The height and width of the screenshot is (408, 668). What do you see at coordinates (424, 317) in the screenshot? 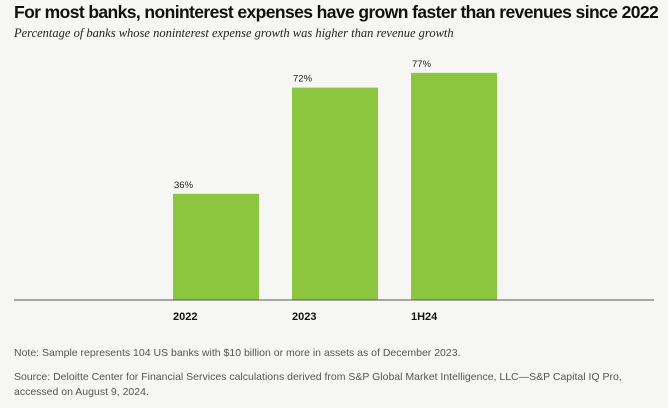
I see `x-tick-label-1H24: 1H24` at bounding box center [424, 317].